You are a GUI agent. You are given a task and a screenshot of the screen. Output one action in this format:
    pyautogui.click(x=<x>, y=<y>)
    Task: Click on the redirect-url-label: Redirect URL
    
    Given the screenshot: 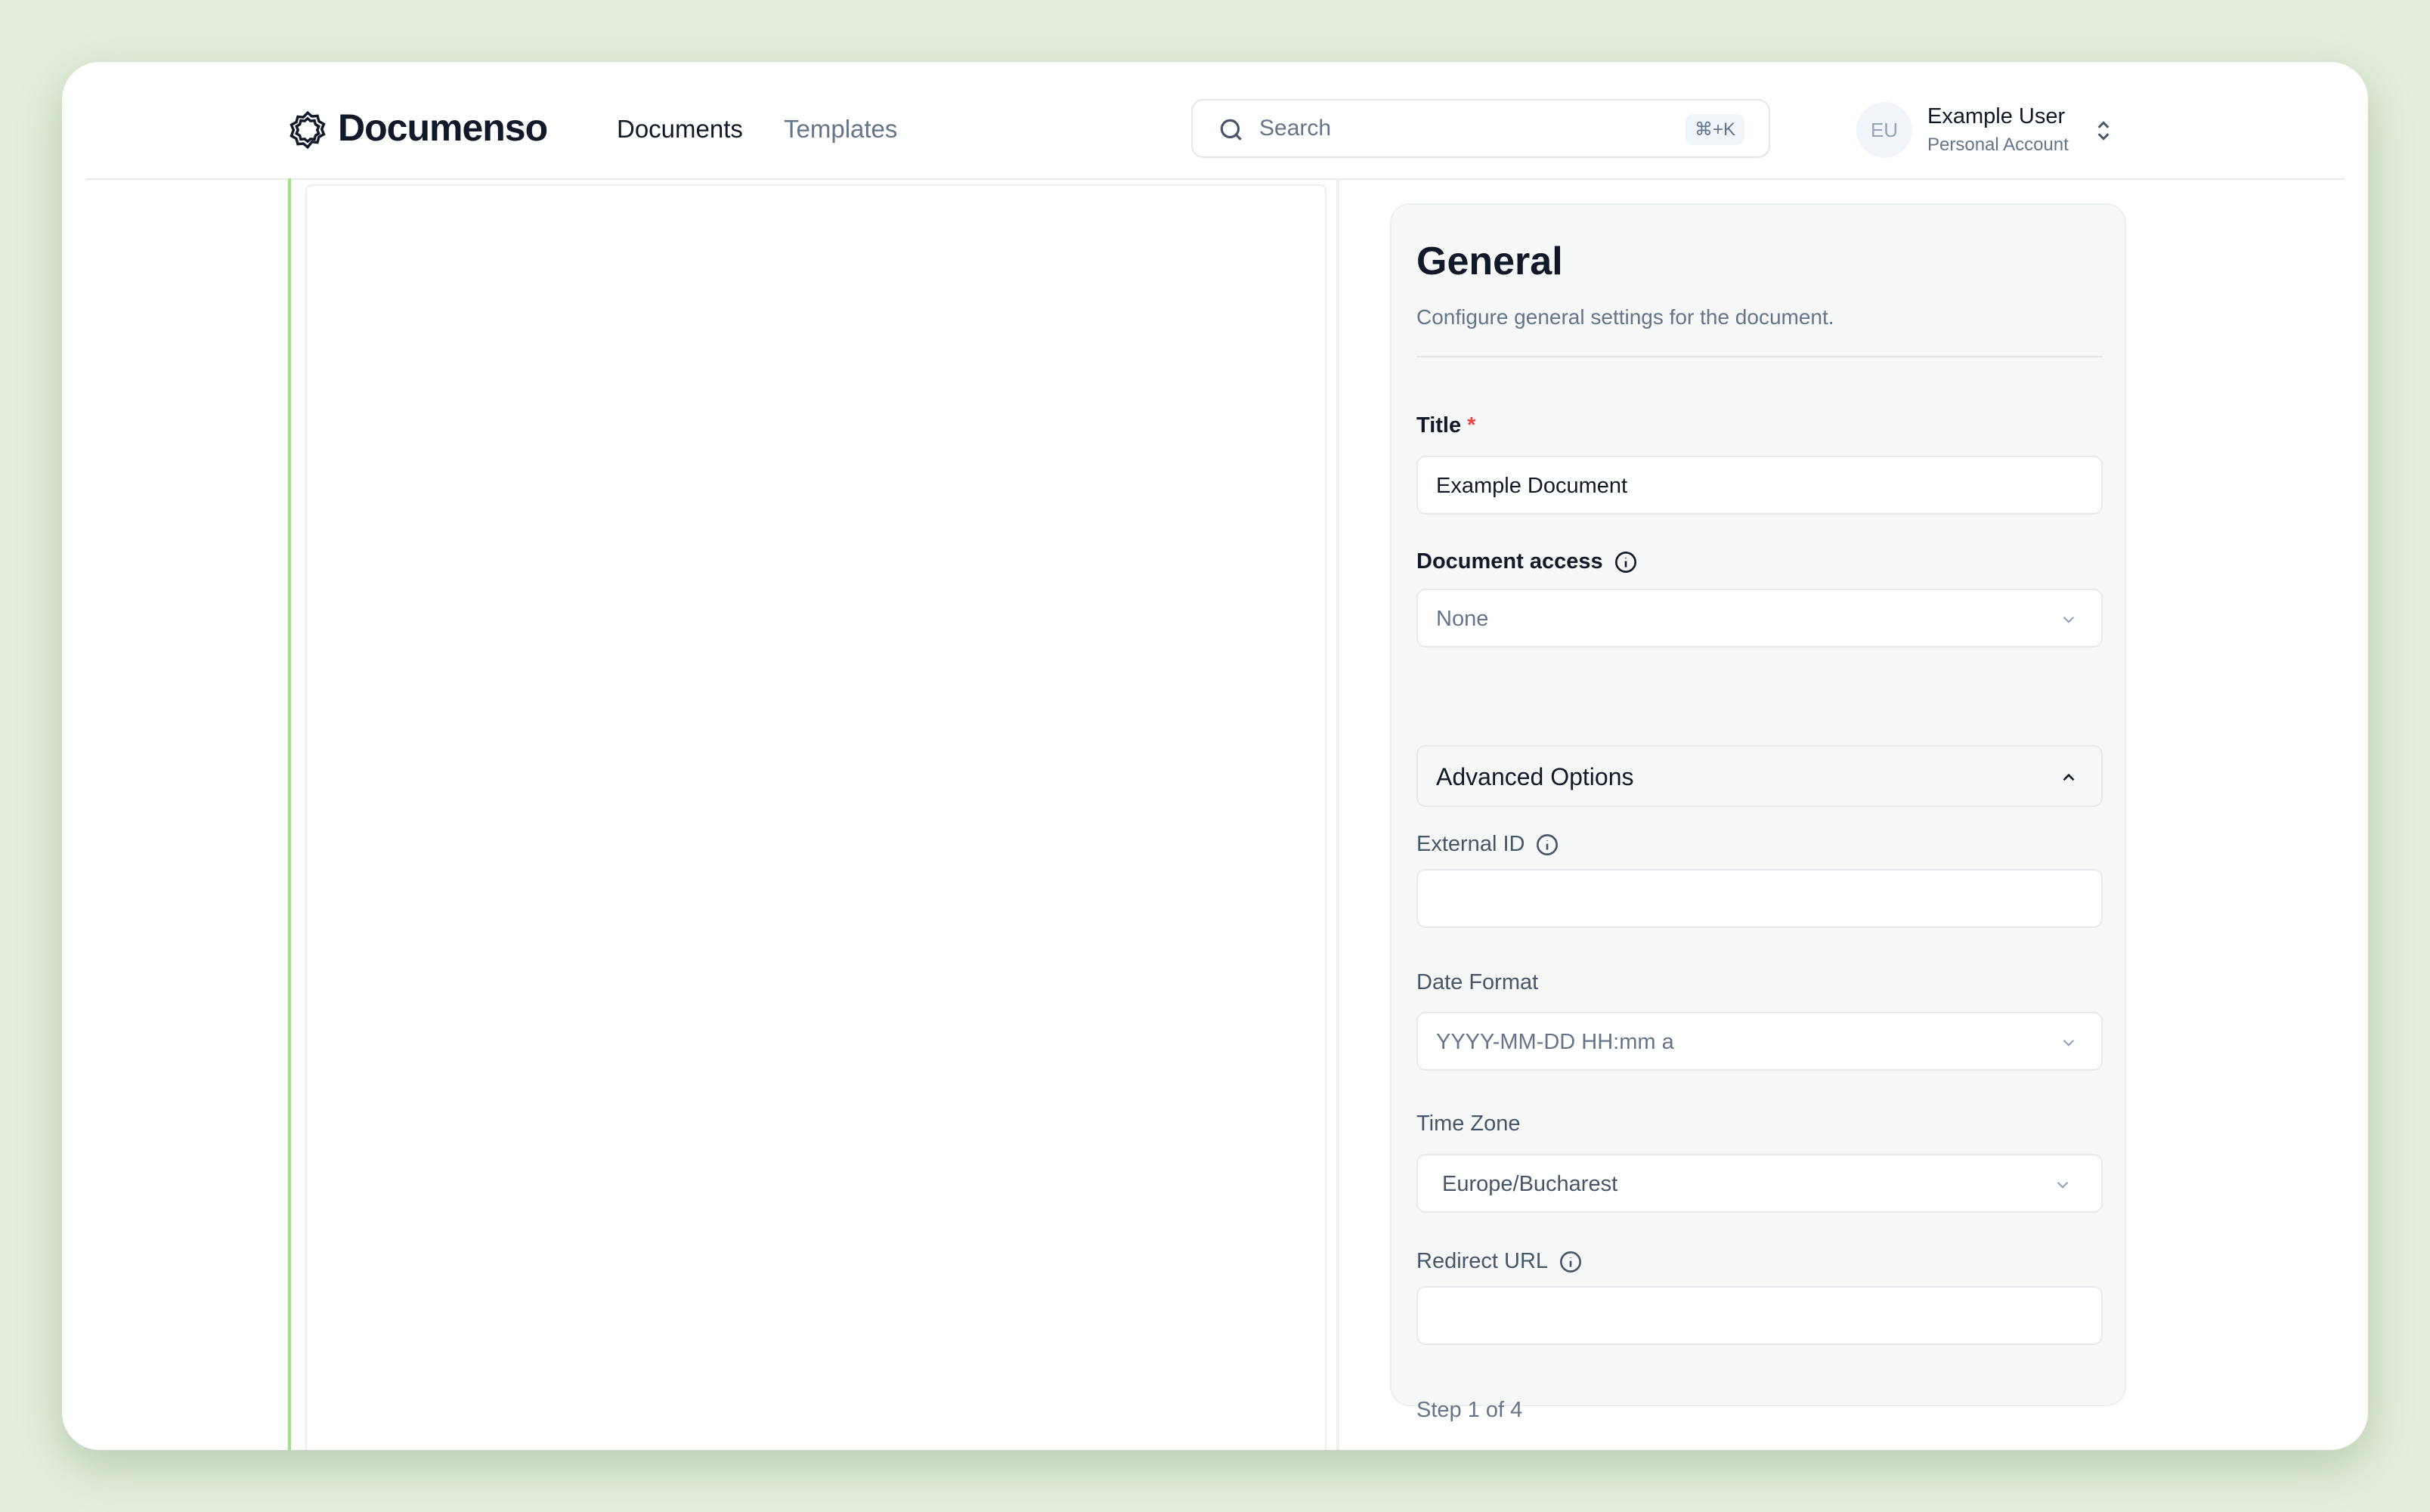 What is the action you would take?
    pyautogui.click(x=1499, y=1261)
    